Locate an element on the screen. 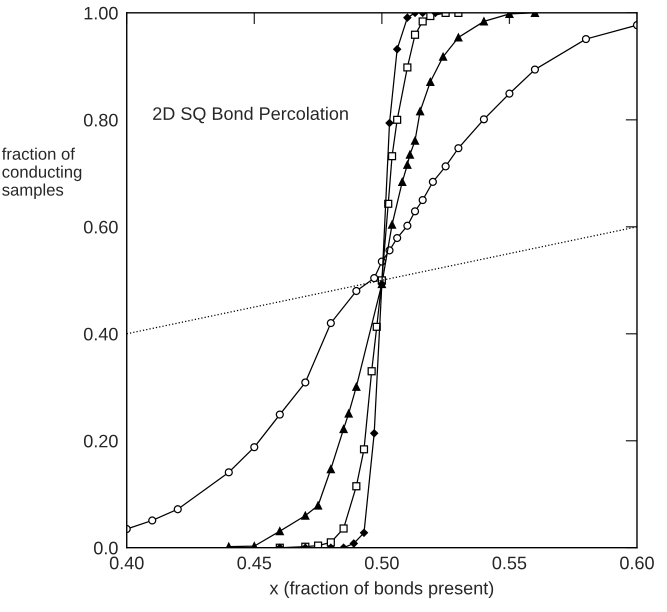 The width and height of the screenshot is (667, 612). y-tick-label: 0.20 is located at coordinates (101, 441).